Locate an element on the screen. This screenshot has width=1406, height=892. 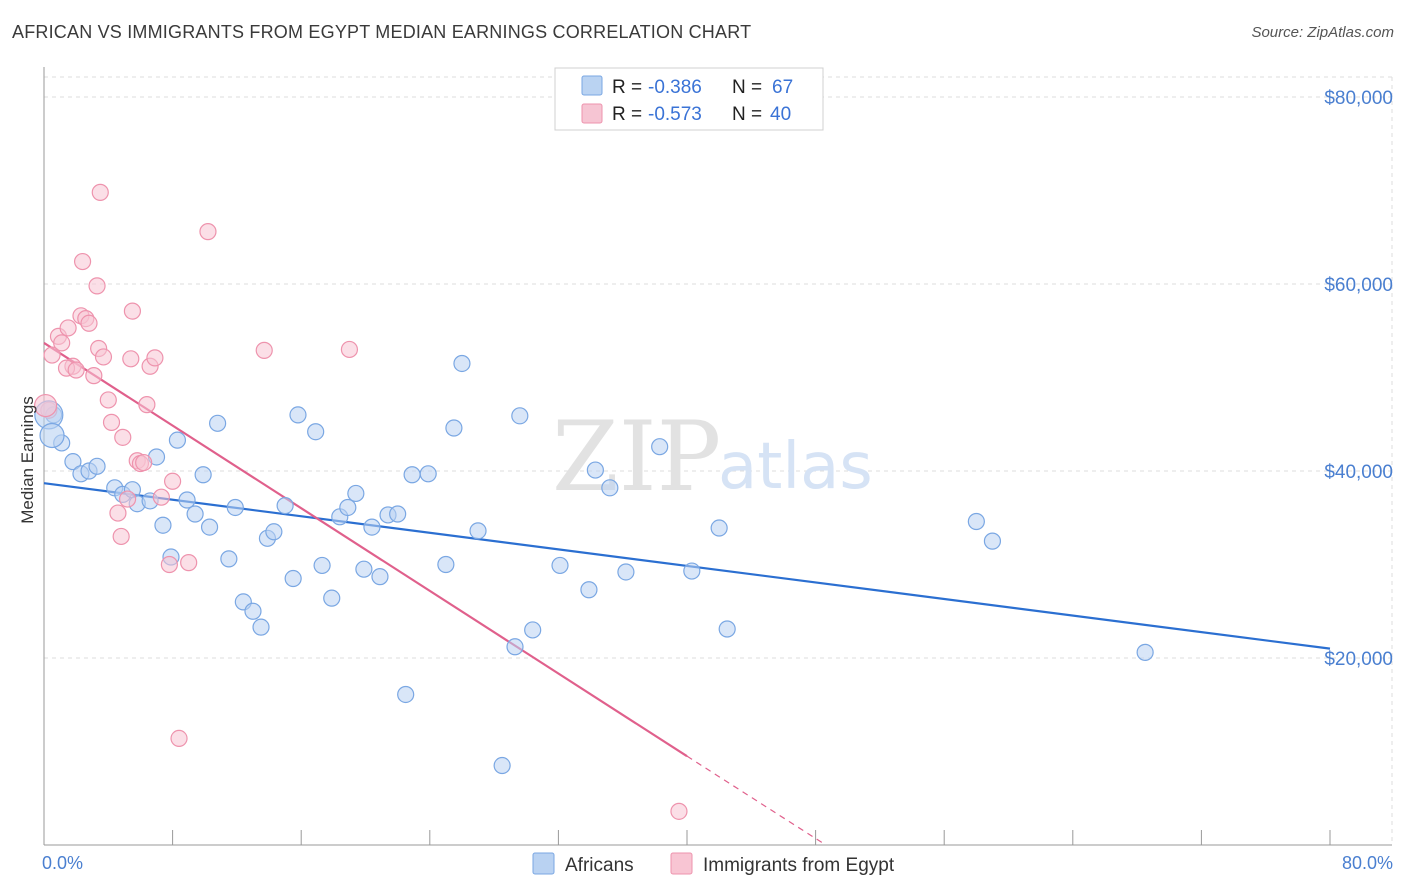
watermark: ZIP atlas is located at coordinates (712, 457).